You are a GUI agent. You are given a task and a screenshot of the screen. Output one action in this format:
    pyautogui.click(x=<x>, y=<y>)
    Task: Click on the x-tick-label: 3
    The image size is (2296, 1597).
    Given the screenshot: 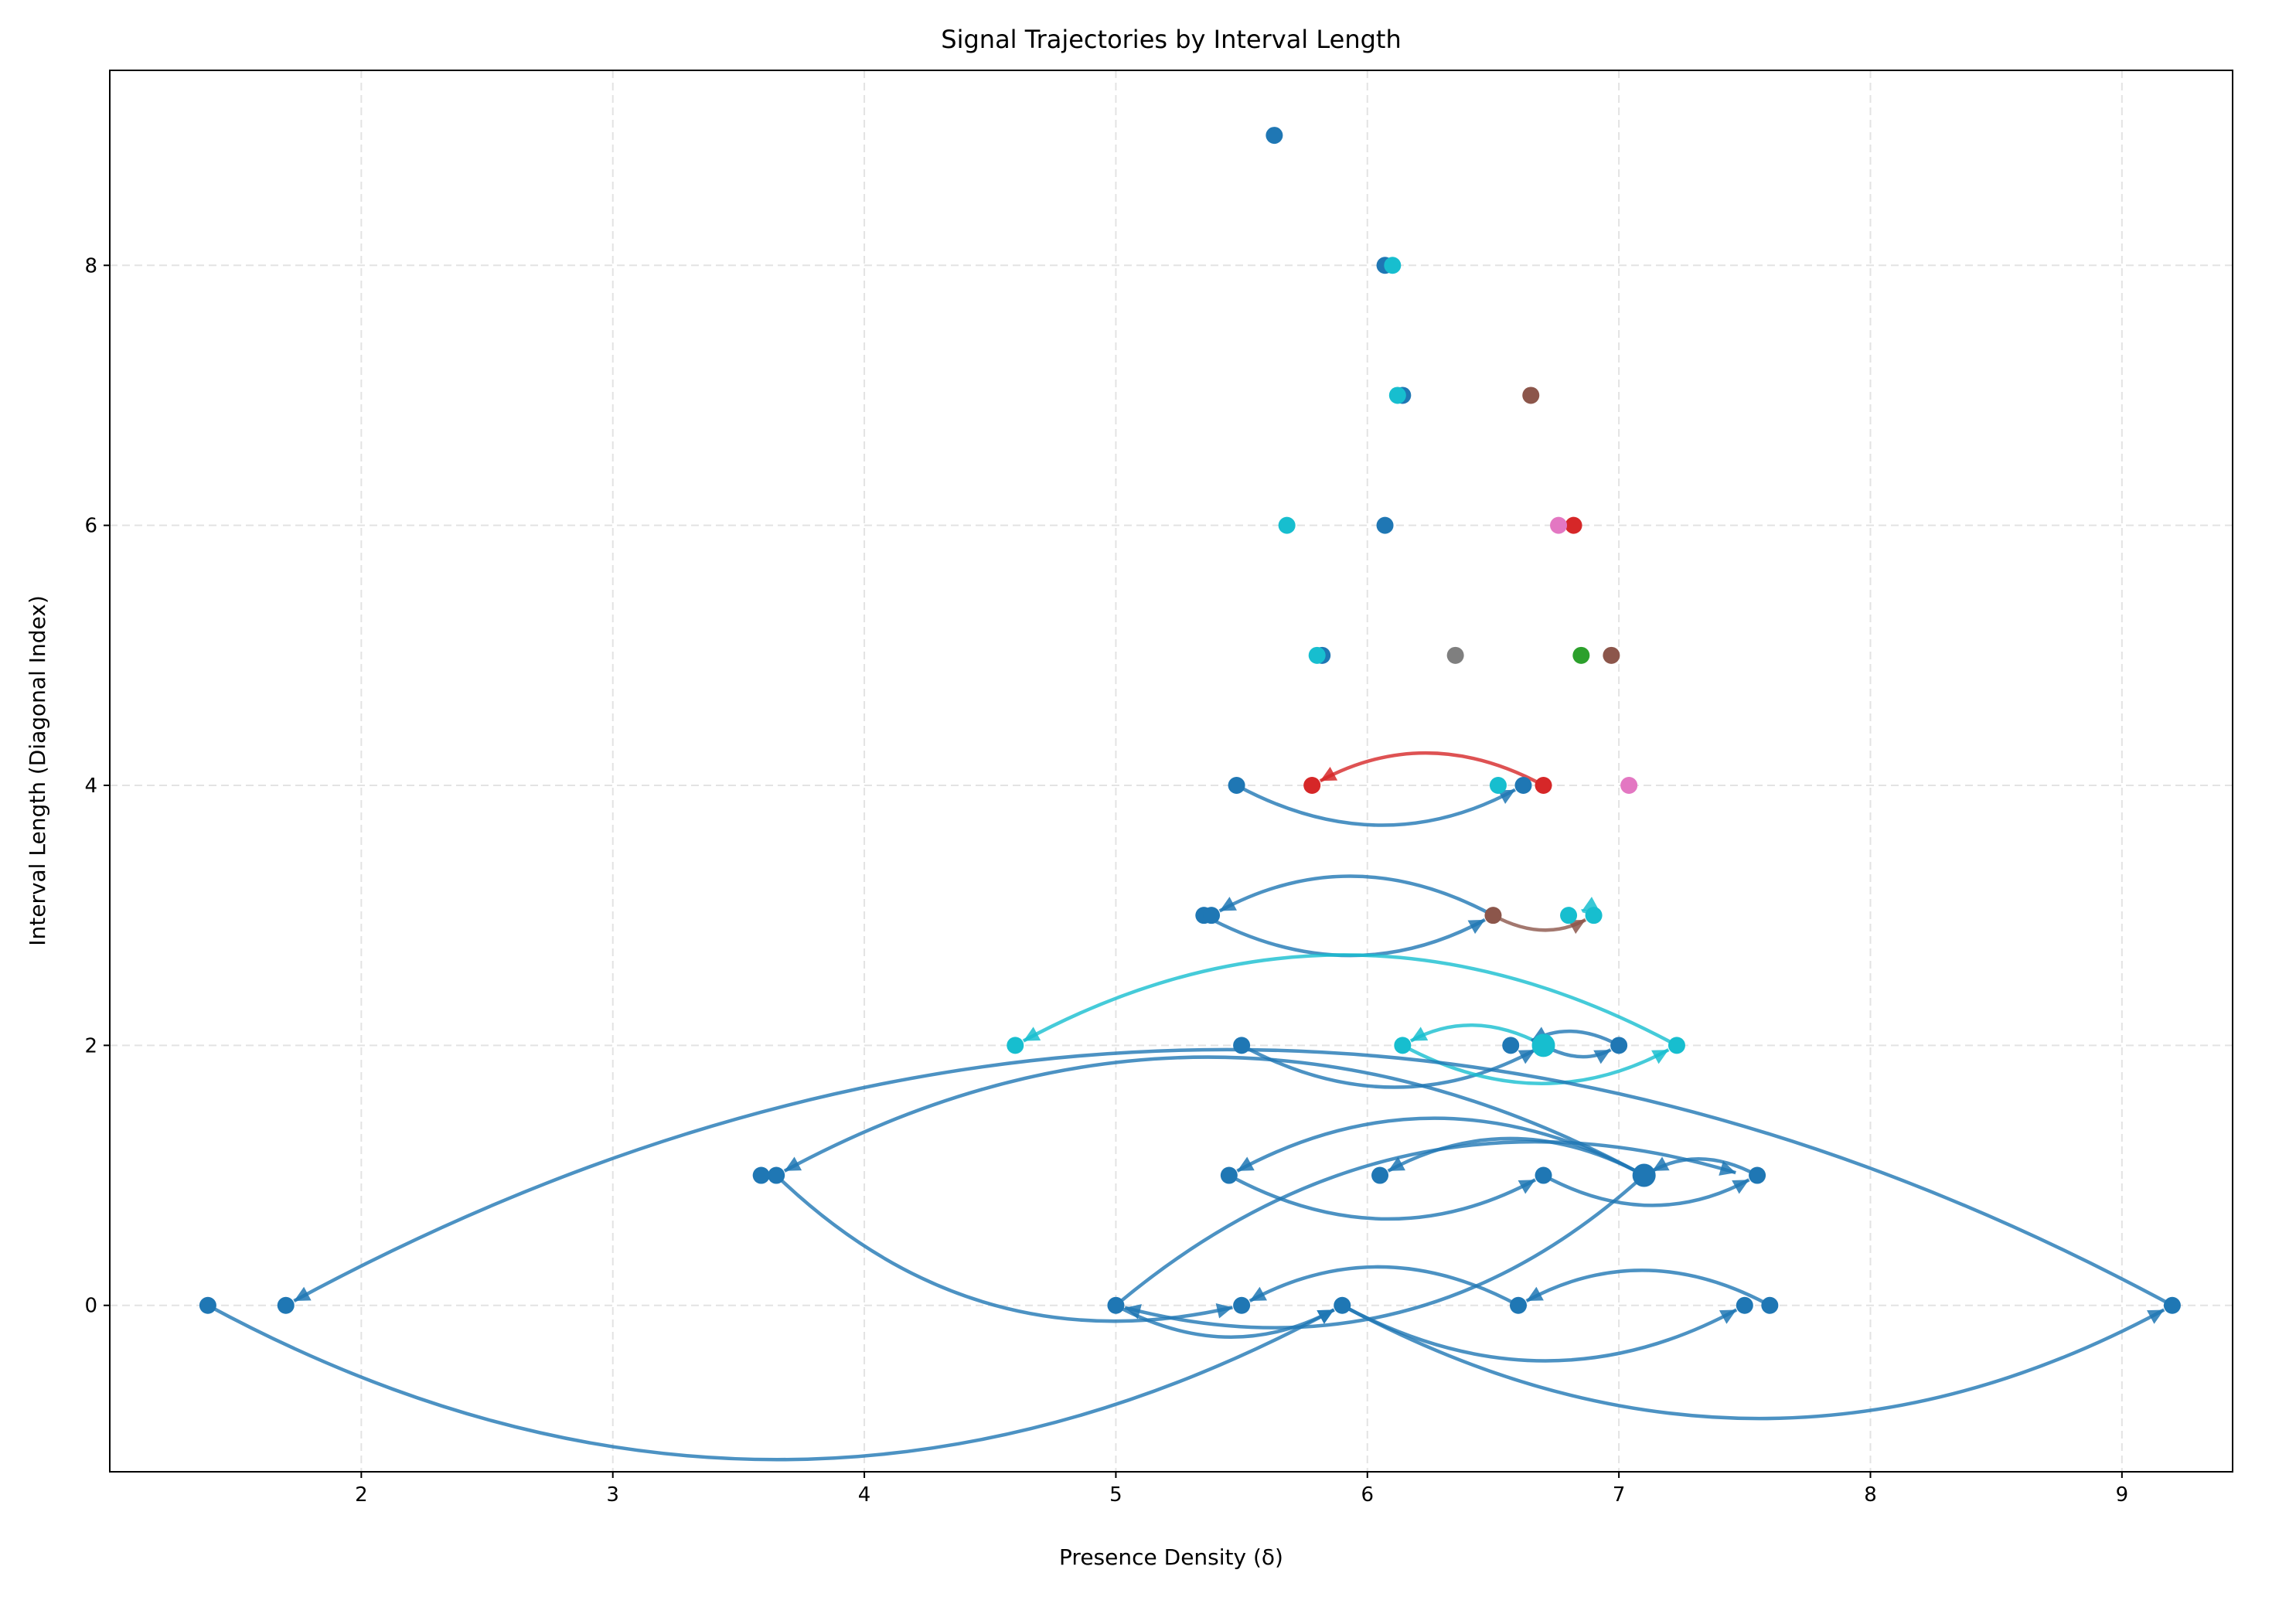 What is the action you would take?
    pyautogui.click(x=612, y=1495)
    